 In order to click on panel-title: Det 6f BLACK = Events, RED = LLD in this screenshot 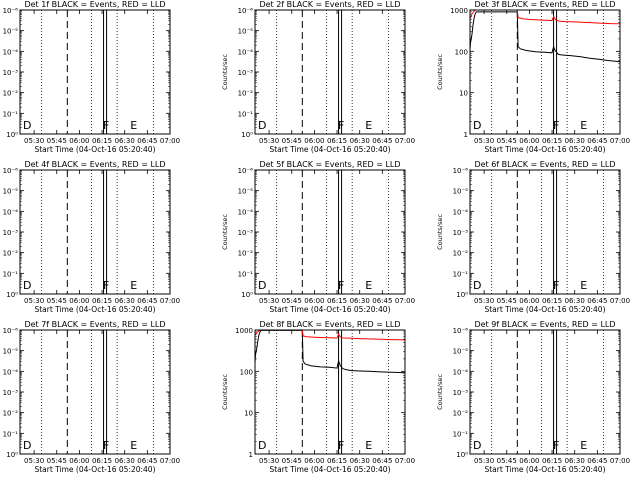, I will do `click(544, 164)`.